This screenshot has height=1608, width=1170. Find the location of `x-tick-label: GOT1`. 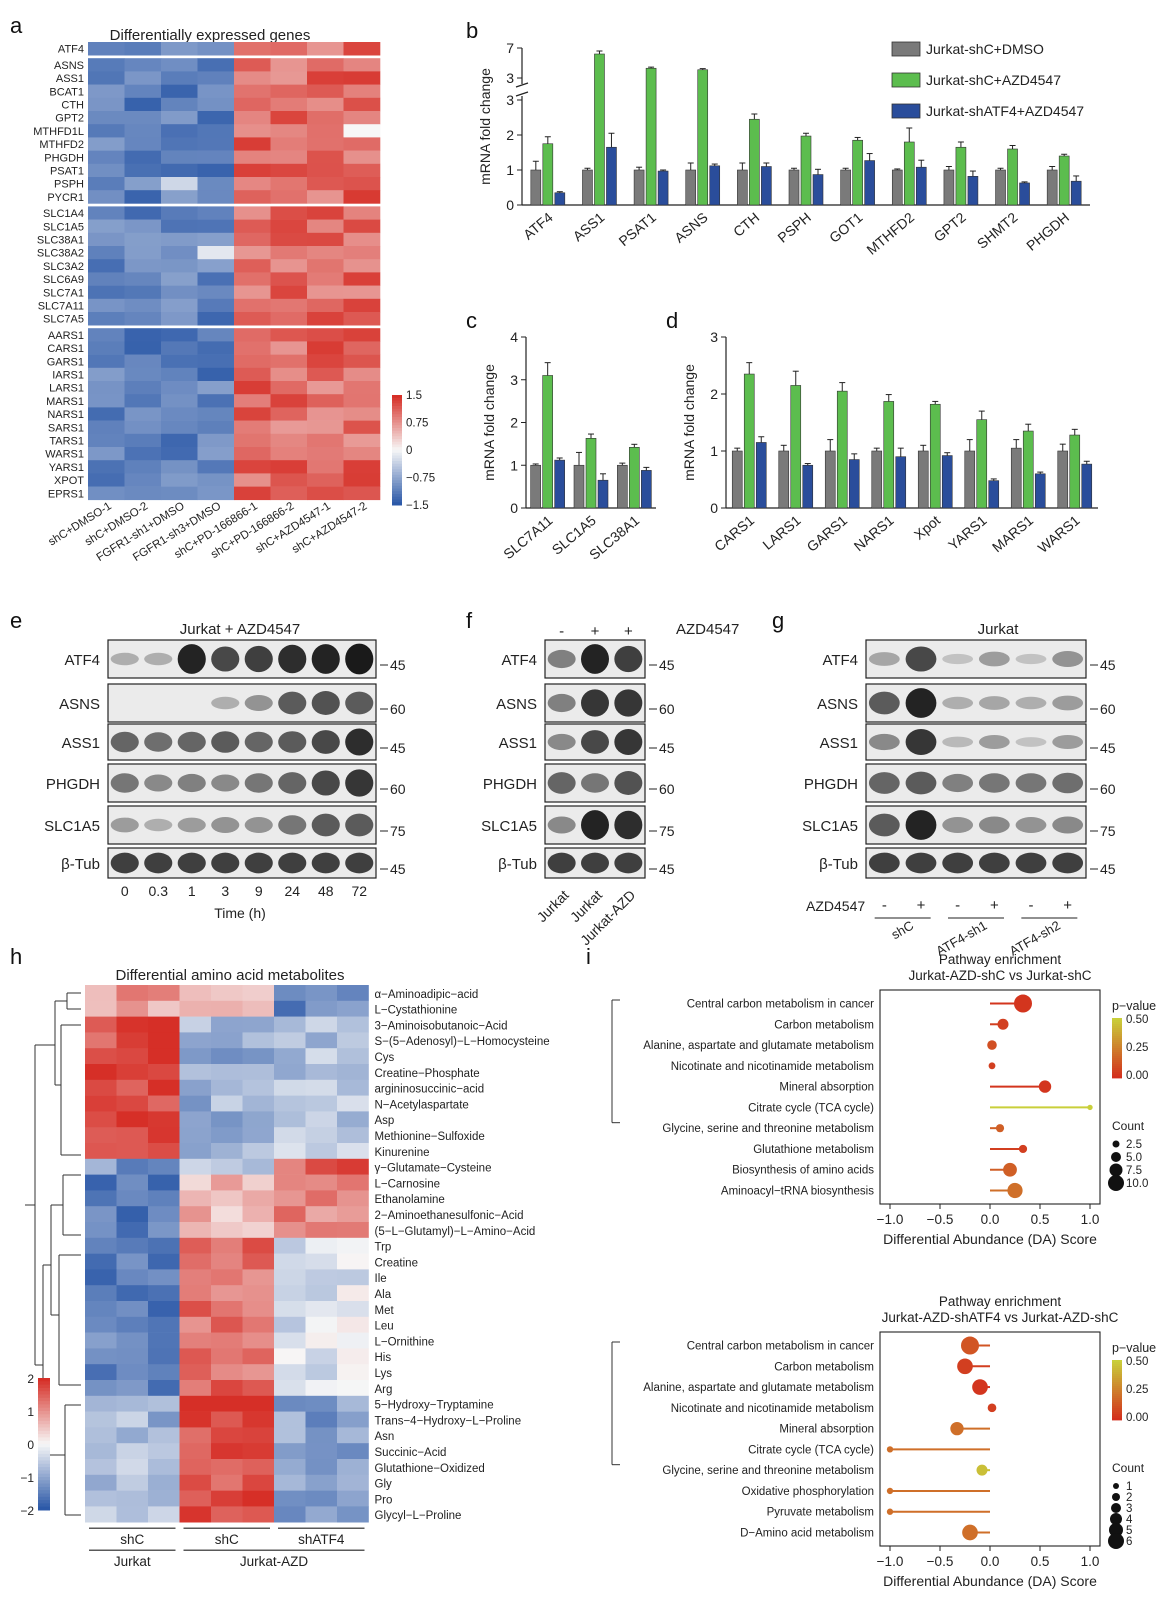

x-tick-label: GOT1 is located at coordinates (846, 227).